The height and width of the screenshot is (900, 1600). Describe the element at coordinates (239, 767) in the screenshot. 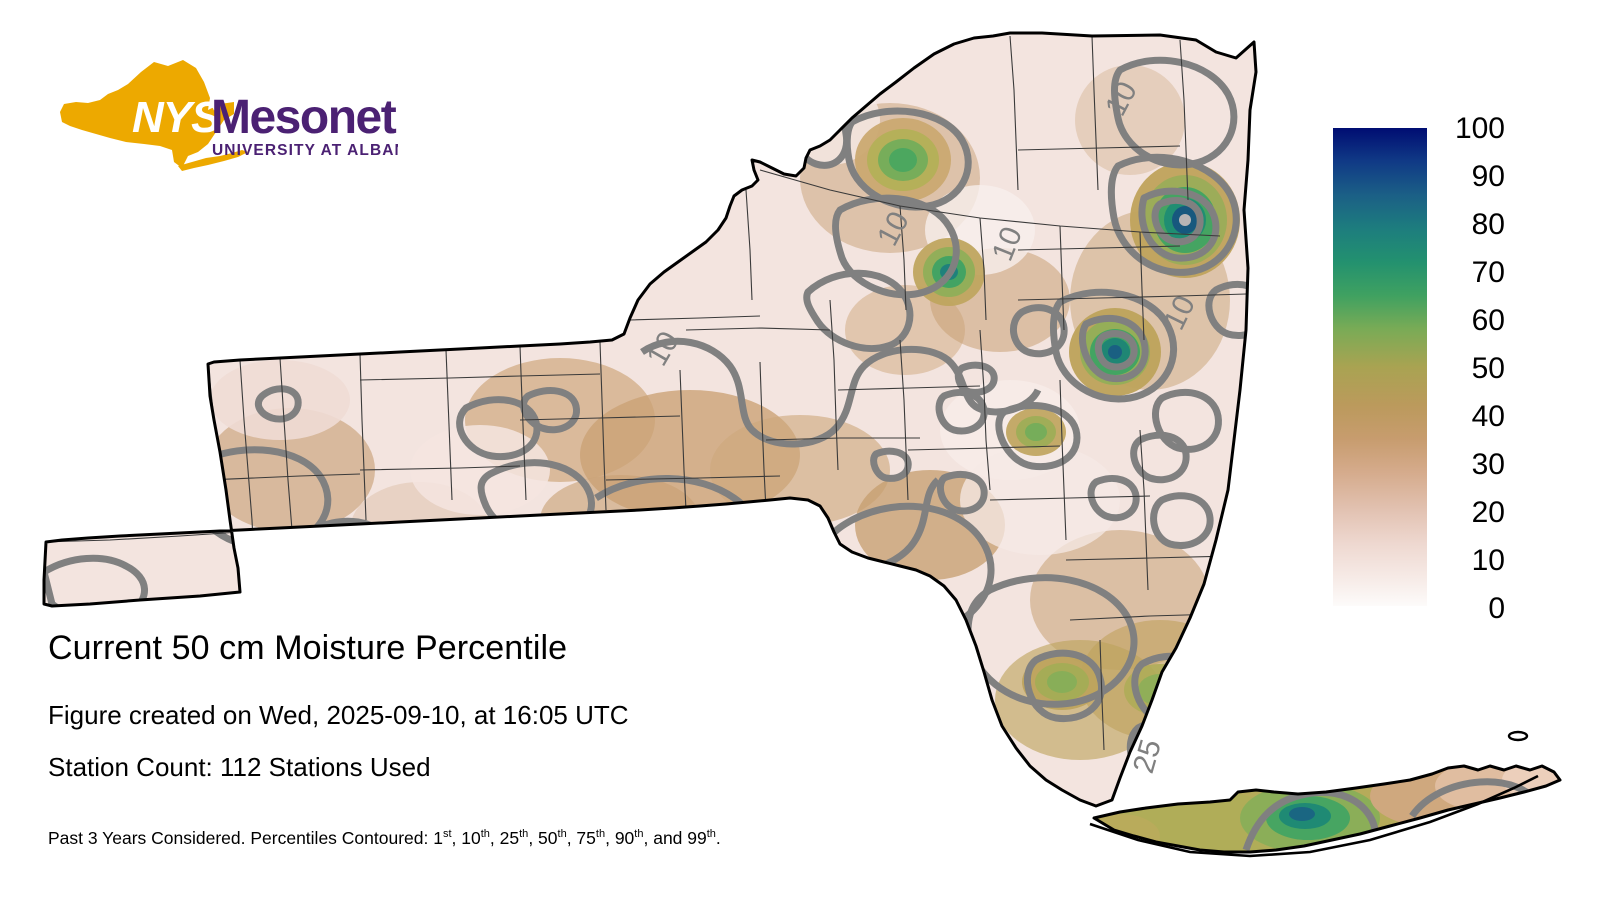

I see `station-count-text: Station Count: 112 Stations Used` at that location.